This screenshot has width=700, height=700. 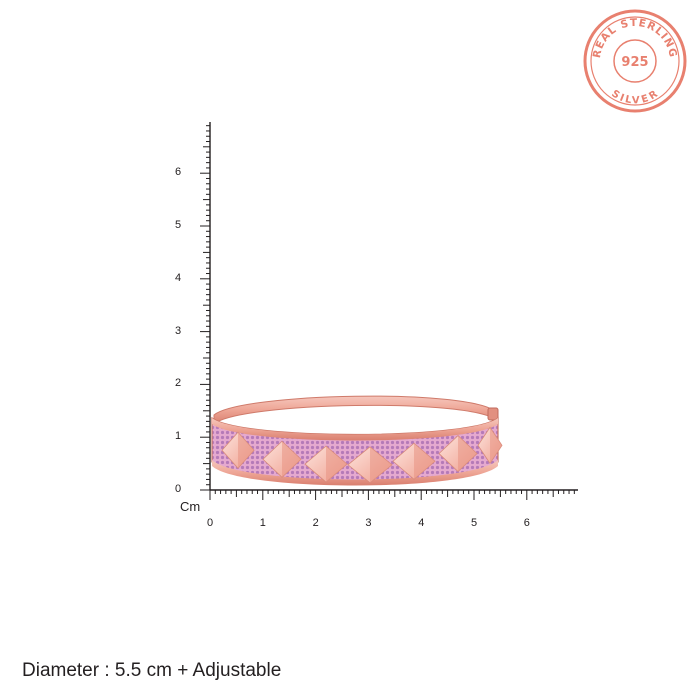 What do you see at coordinates (178, 330) in the screenshot?
I see `y-tick-label: 3` at bounding box center [178, 330].